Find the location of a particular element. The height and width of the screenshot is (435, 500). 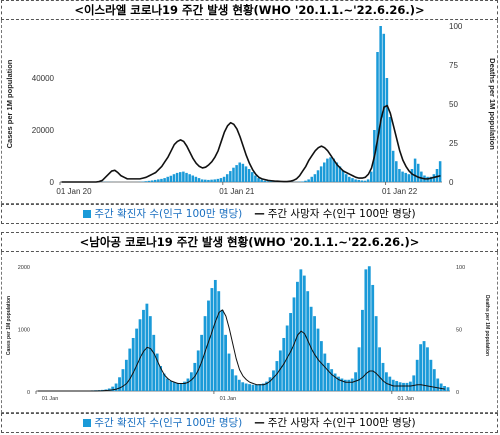

x-tick-label: 01 Jan 21 is located at coordinates (237, 191).